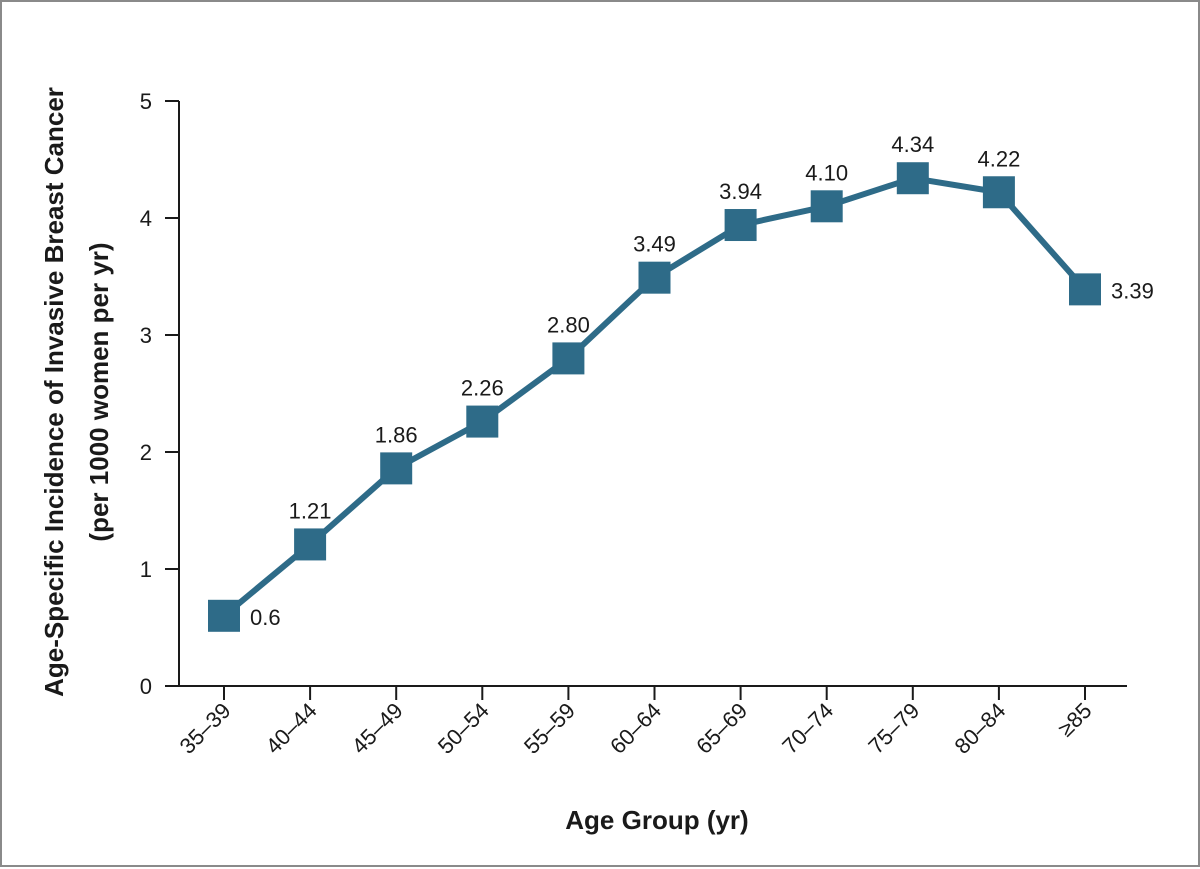 The height and width of the screenshot is (869, 1200). What do you see at coordinates (396, 434) in the screenshot?
I see `data-label: 1.86` at bounding box center [396, 434].